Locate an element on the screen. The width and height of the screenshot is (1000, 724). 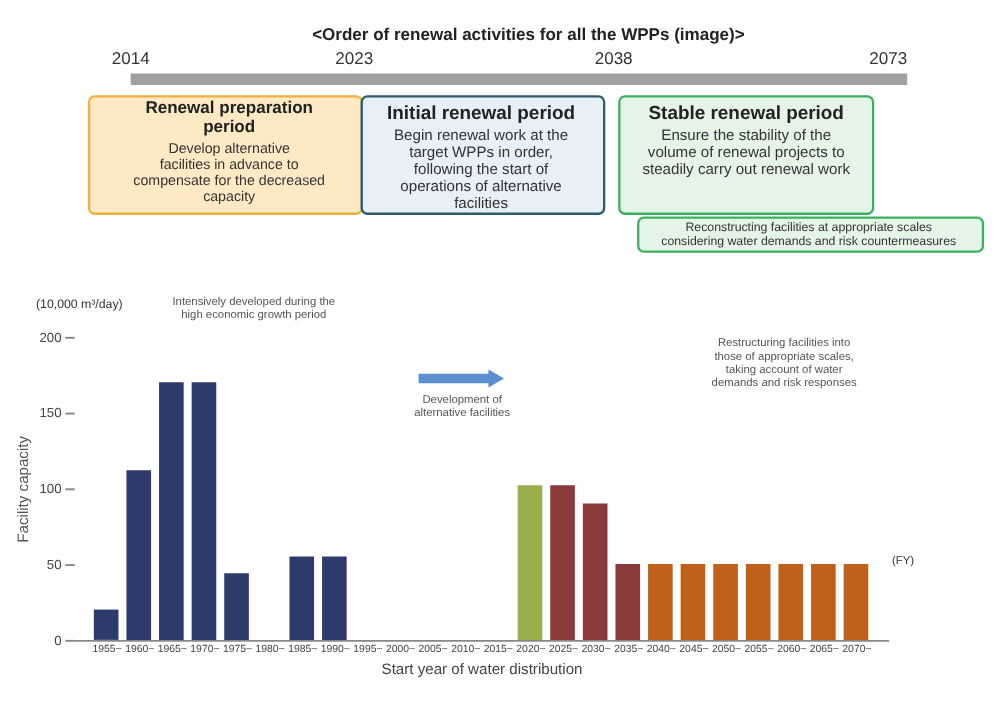
text: Initial renewal period is located at coordinates (481, 114).